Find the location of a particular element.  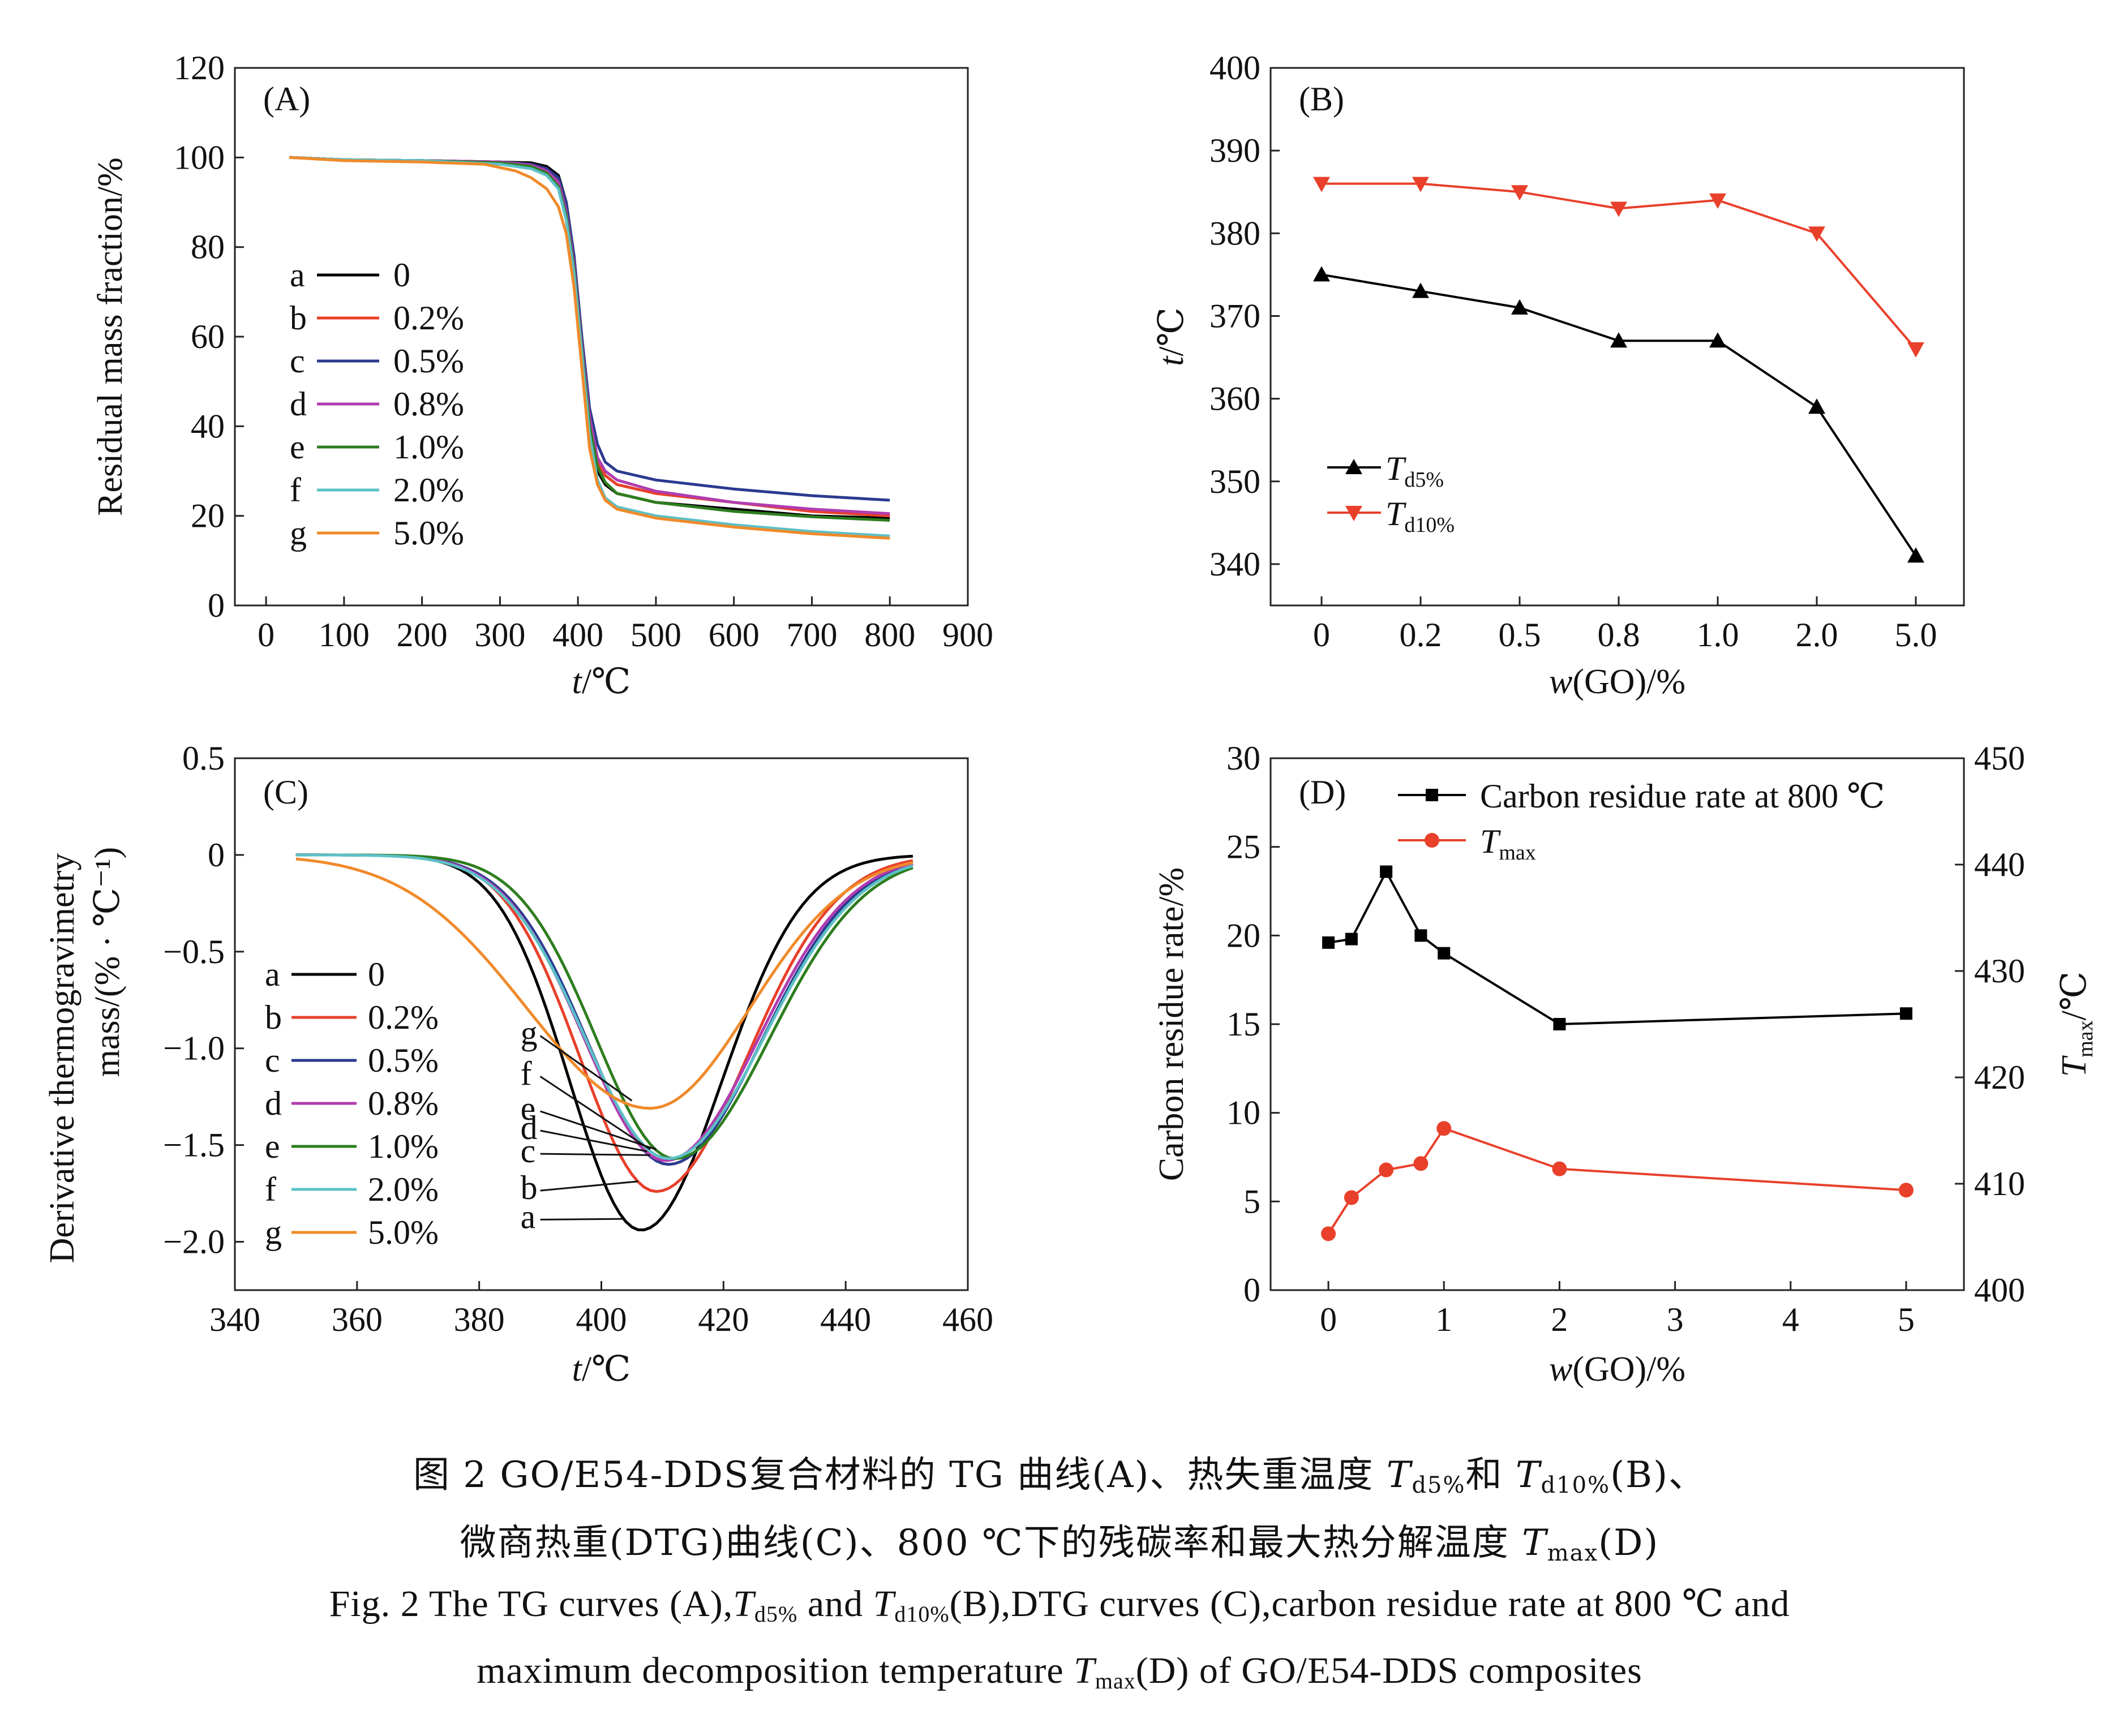

y-tick-right-label: 450 is located at coordinates (1999, 758).